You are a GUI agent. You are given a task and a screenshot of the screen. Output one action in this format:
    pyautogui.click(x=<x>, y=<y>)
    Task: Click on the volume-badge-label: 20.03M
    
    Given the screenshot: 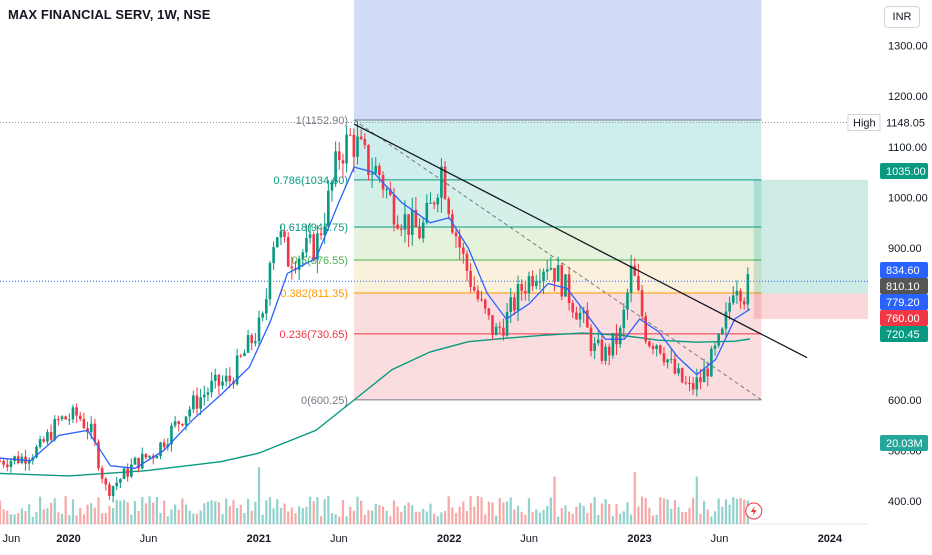 What is the action you would take?
    pyautogui.click(x=904, y=444)
    